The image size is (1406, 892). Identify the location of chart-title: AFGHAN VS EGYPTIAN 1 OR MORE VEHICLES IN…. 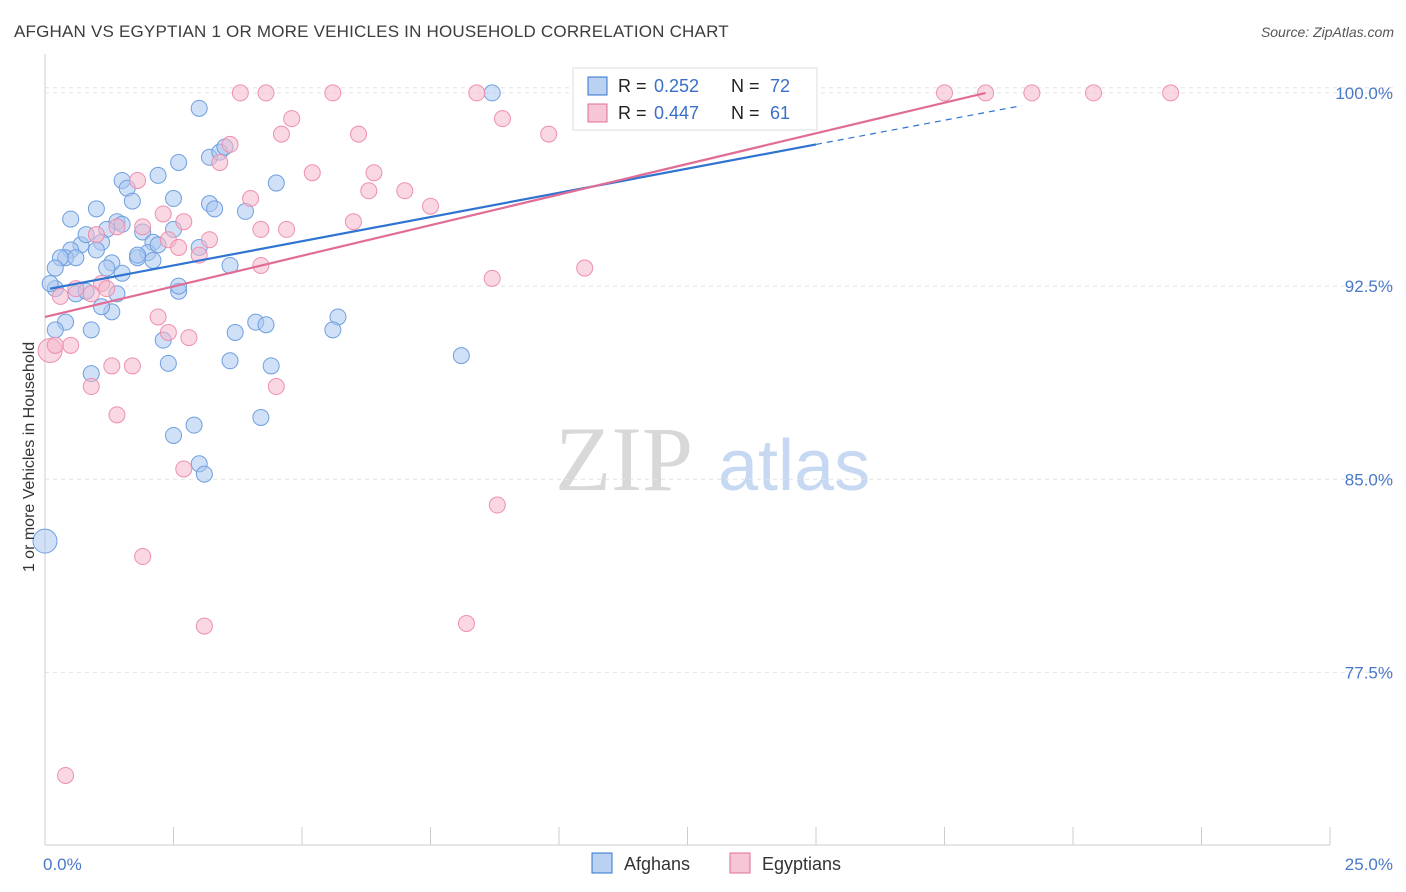
(371, 31).